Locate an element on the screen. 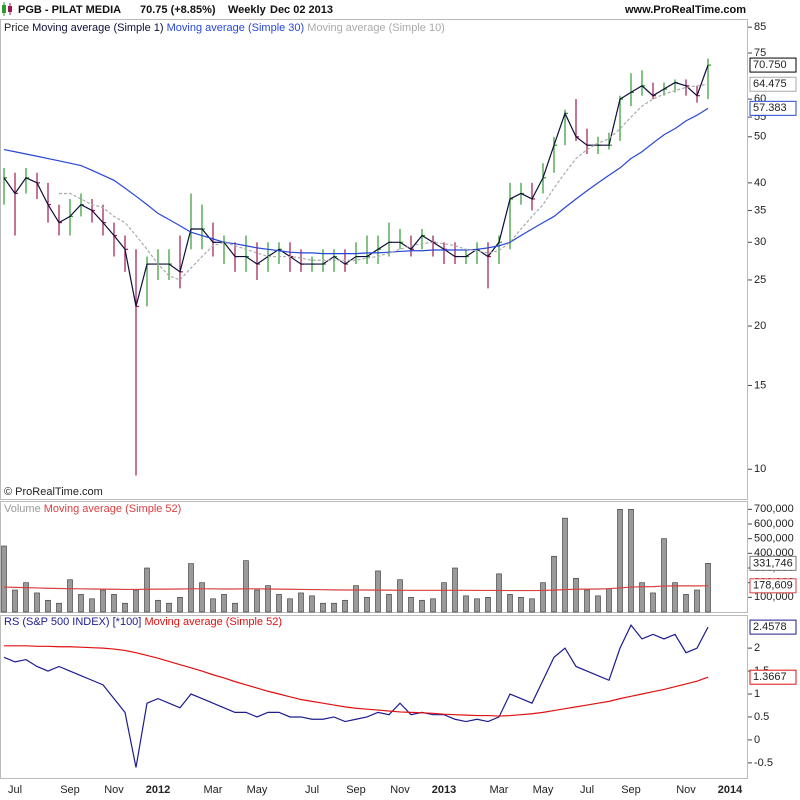 The width and height of the screenshot is (800, 800). legend: Volume Moving average (Simple 52) is located at coordinates (92, 509).